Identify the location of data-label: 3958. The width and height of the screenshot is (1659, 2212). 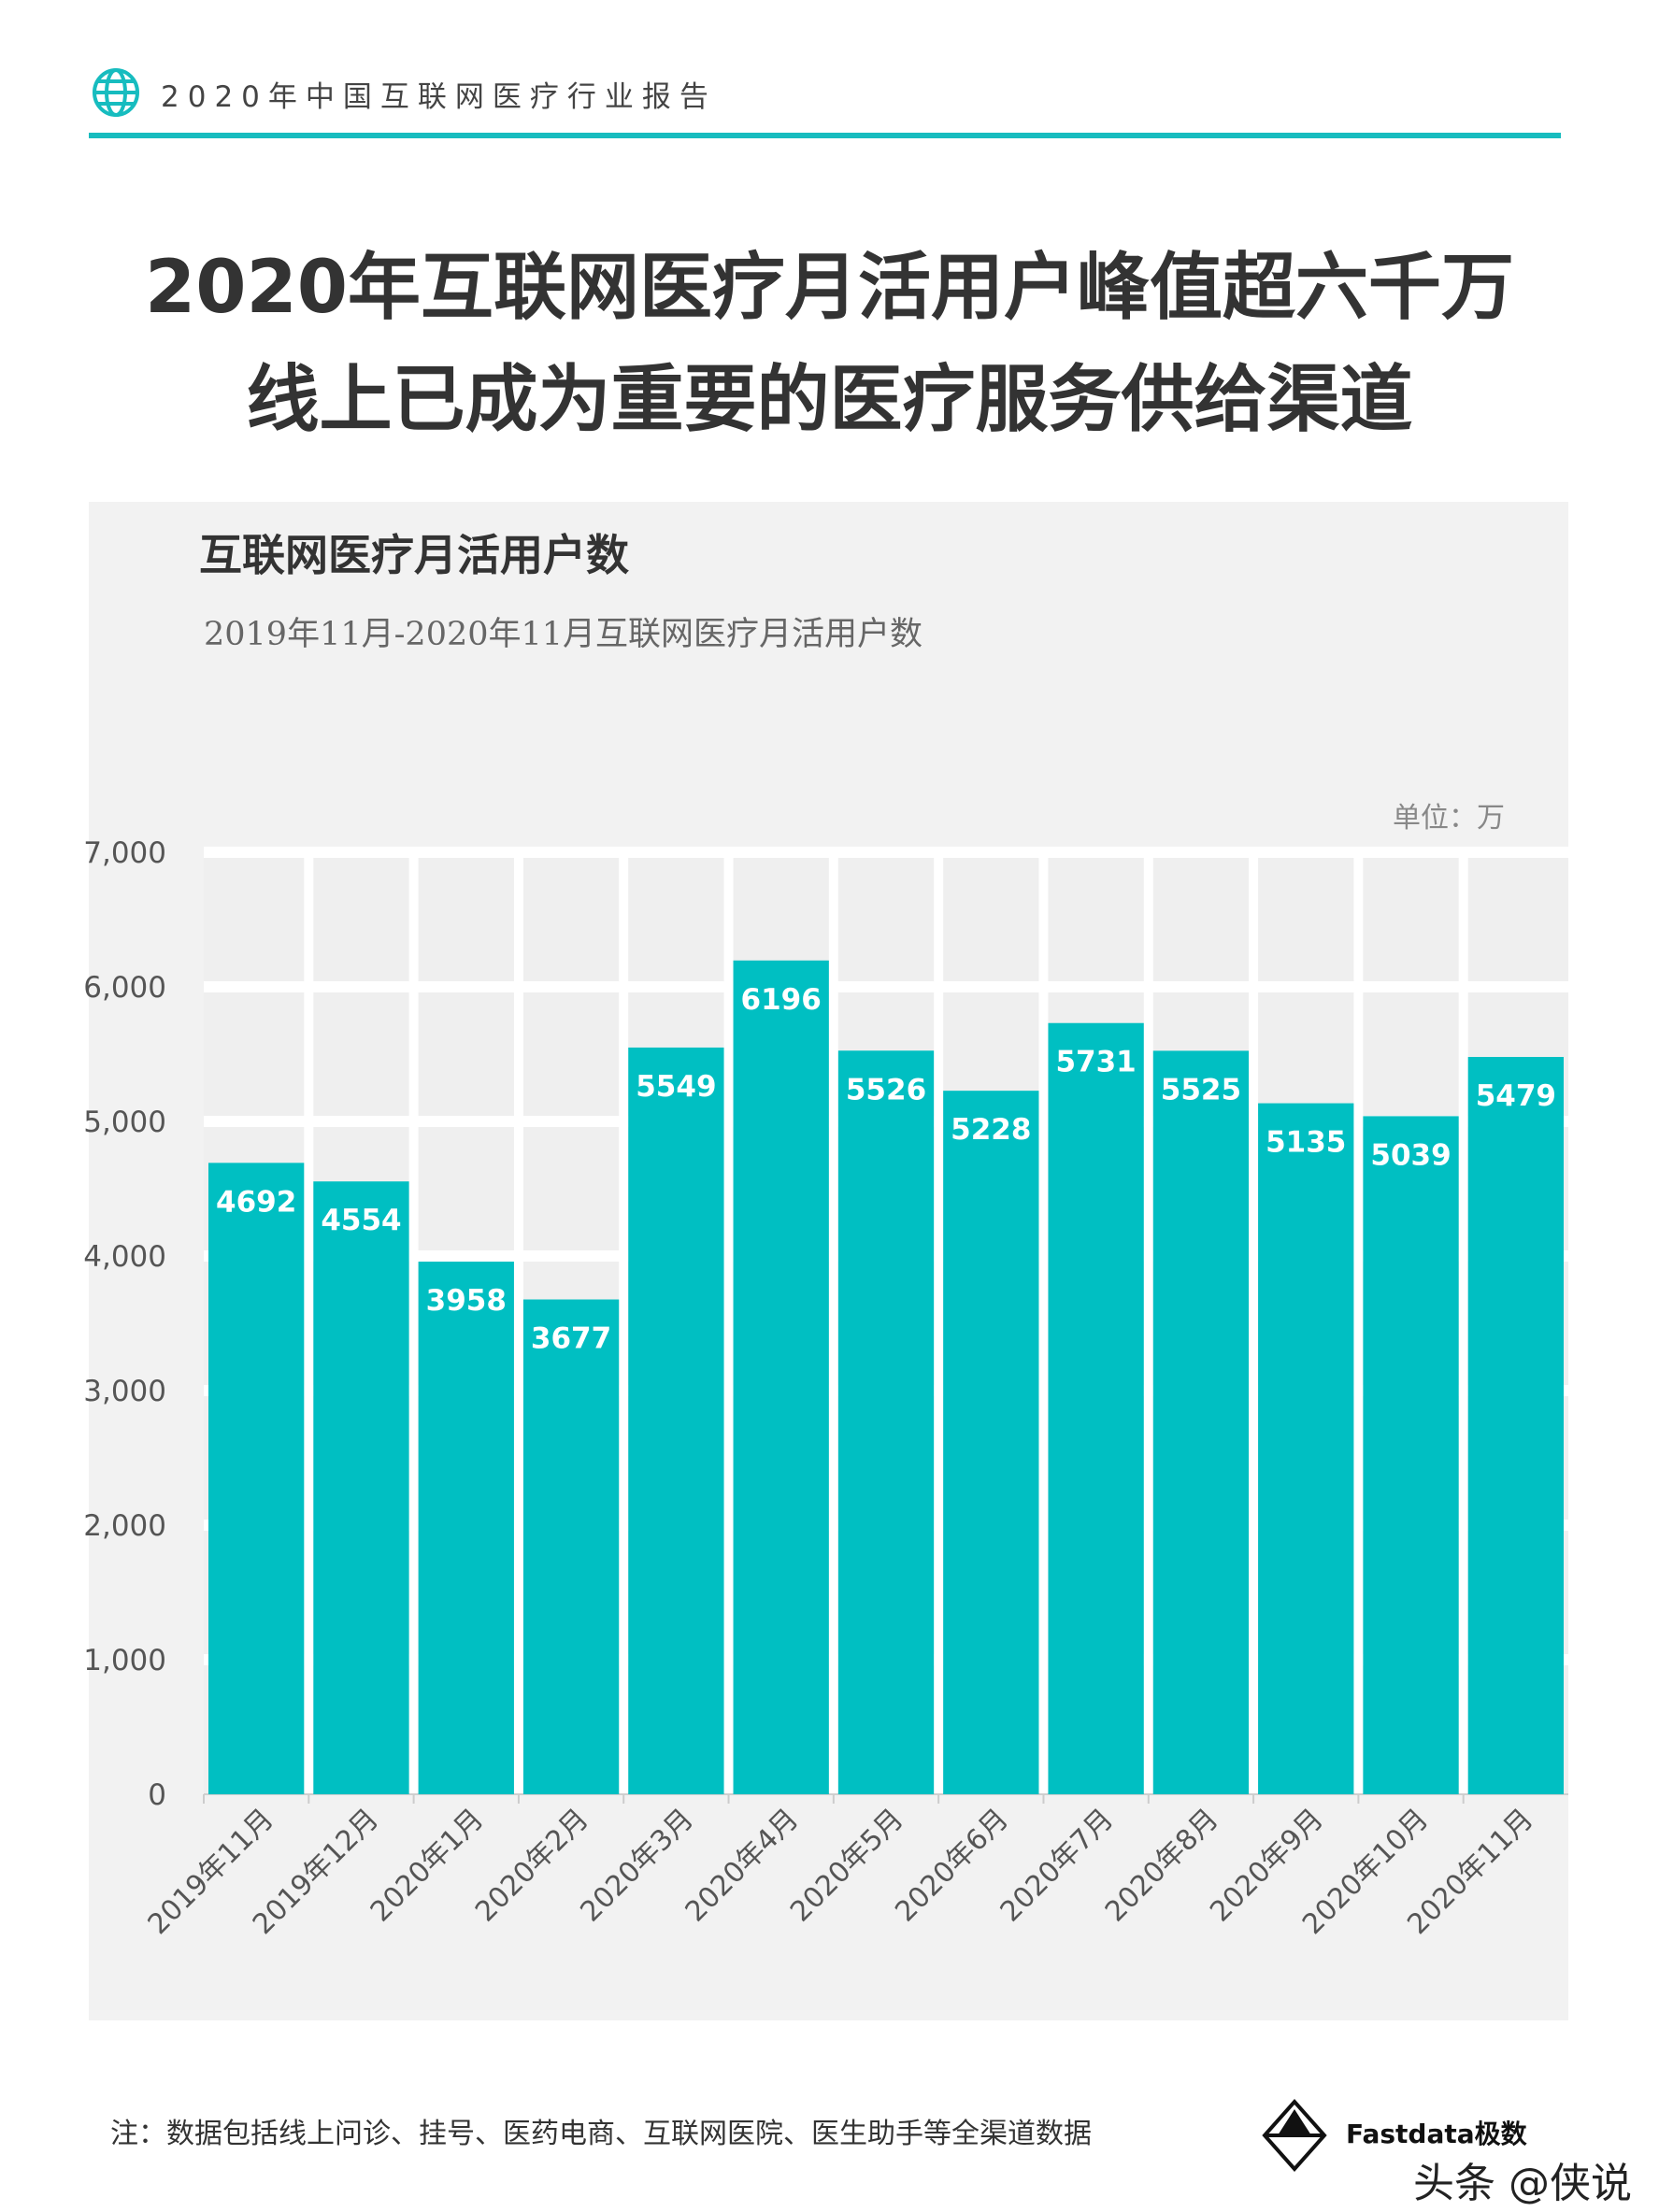
(466, 1301).